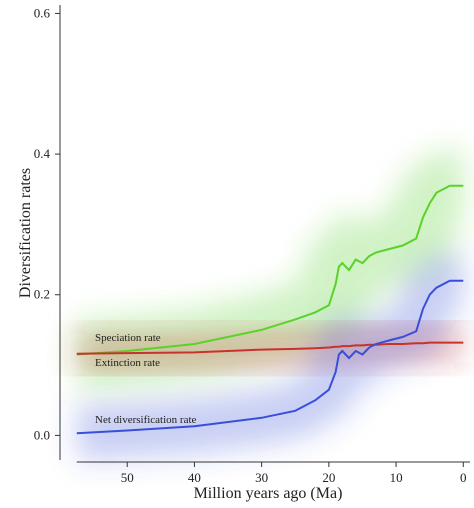  What do you see at coordinates (146, 420) in the screenshot?
I see `line-annotation: Net diversification rate` at bounding box center [146, 420].